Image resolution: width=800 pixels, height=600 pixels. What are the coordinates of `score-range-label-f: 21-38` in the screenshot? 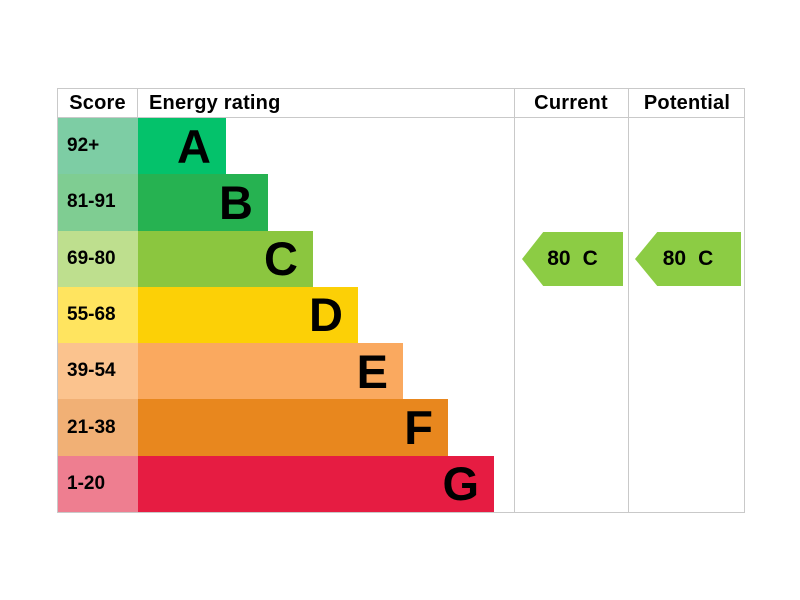 It's located at (98, 427).